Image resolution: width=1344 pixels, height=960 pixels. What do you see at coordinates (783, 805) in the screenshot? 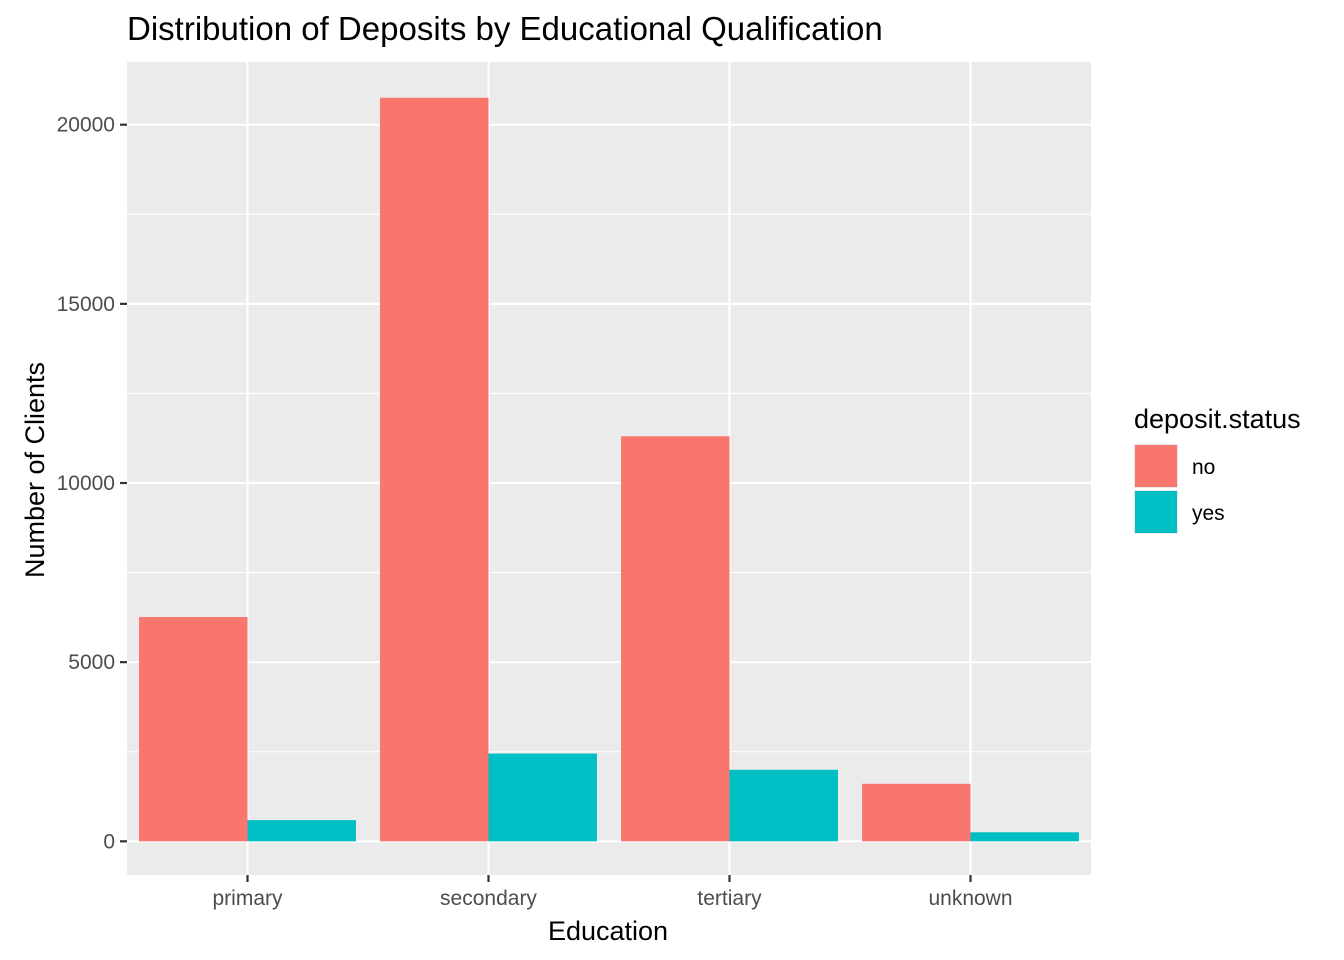
I see `bar-yes-tertiary` at bounding box center [783, 805].